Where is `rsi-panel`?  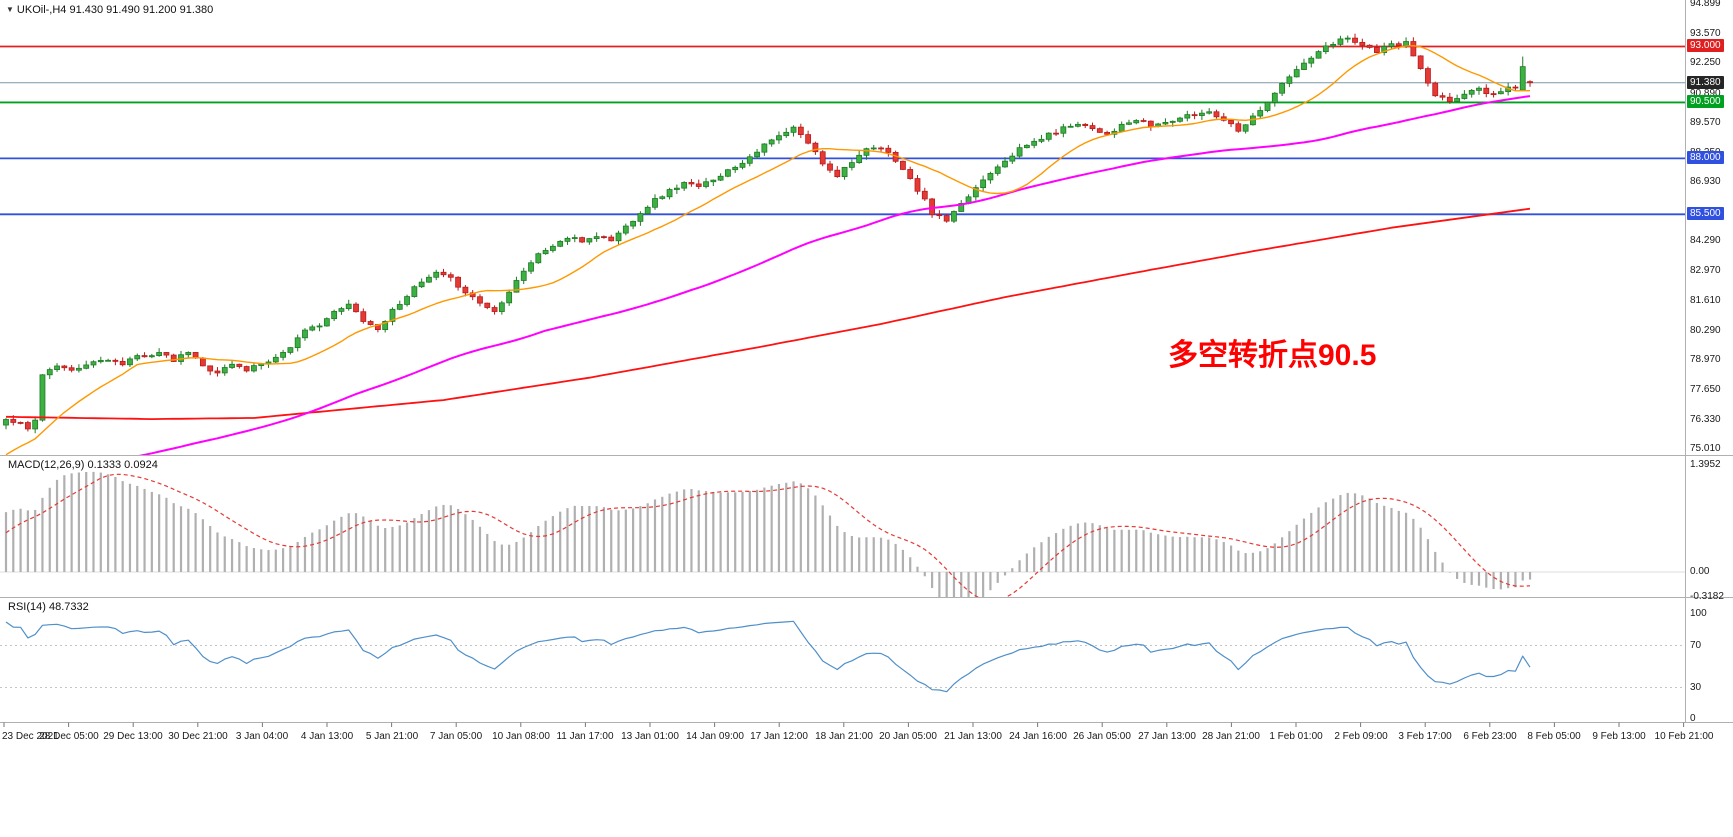
rsi-panel is located at coordinates (842, 656).